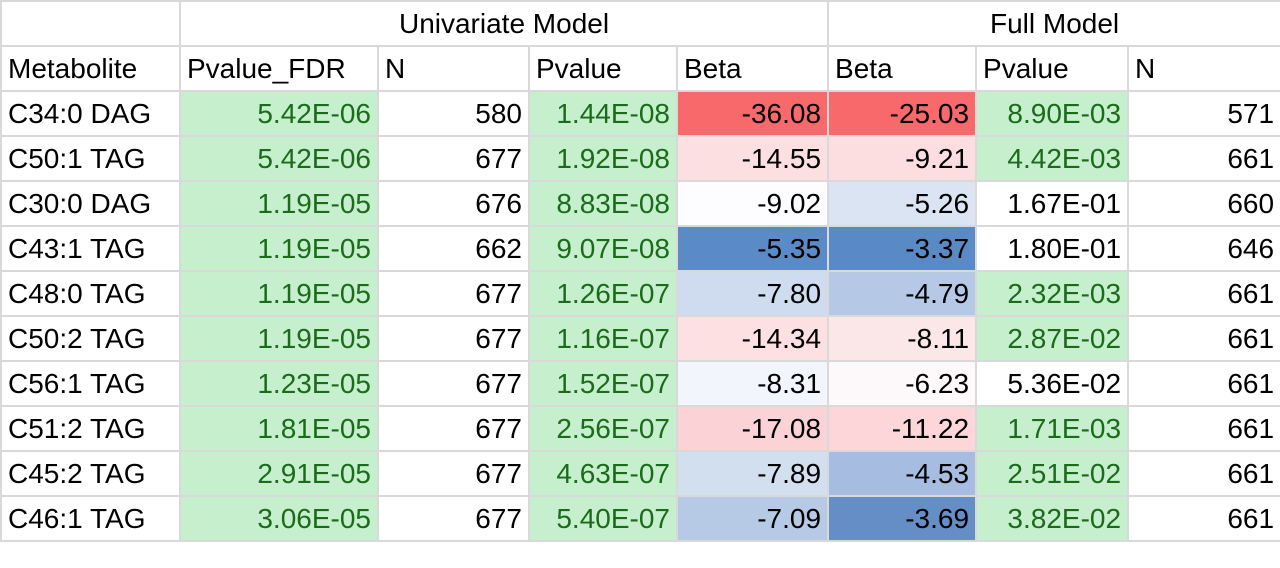 The image size is (1280, 568). Describe the element at coordinates (1052, 113) in the screenshot. I see `pvalue-full-cell: 8.90E-03` at that location.